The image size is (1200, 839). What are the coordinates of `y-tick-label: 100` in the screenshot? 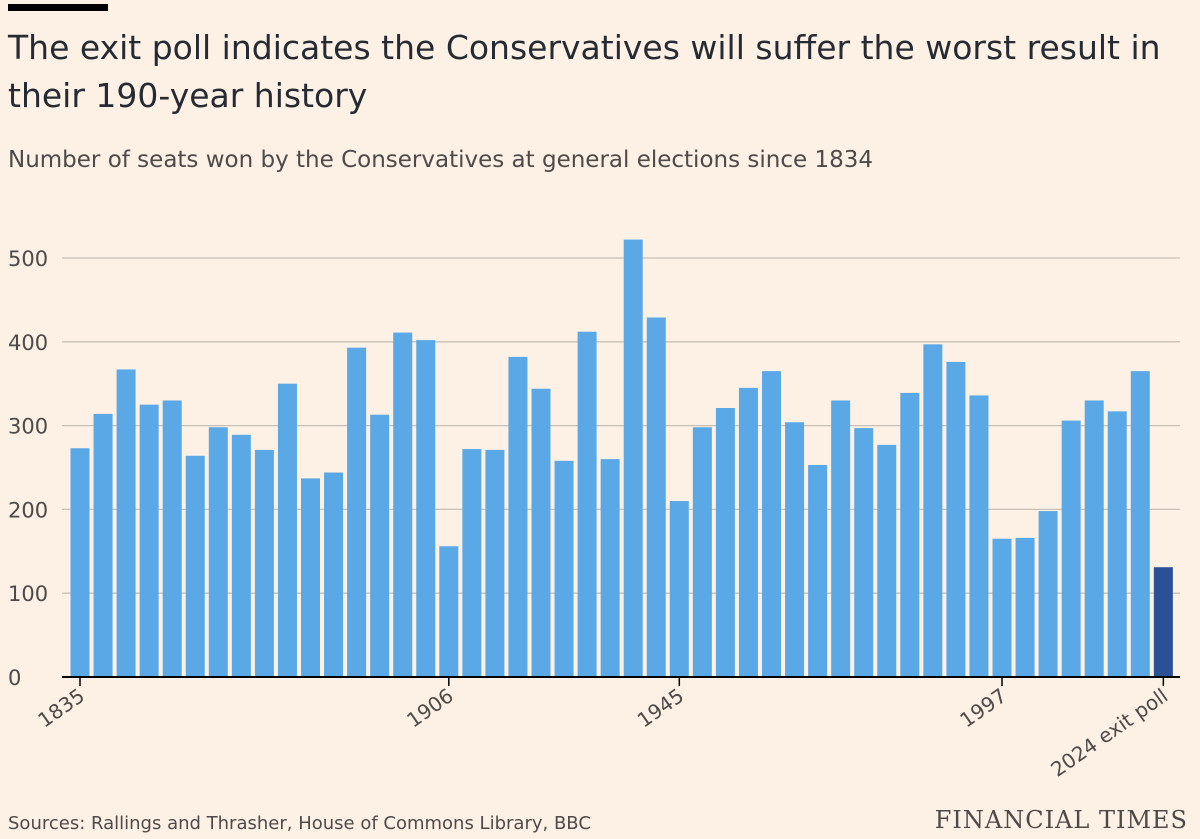 It's located at (28, 594).